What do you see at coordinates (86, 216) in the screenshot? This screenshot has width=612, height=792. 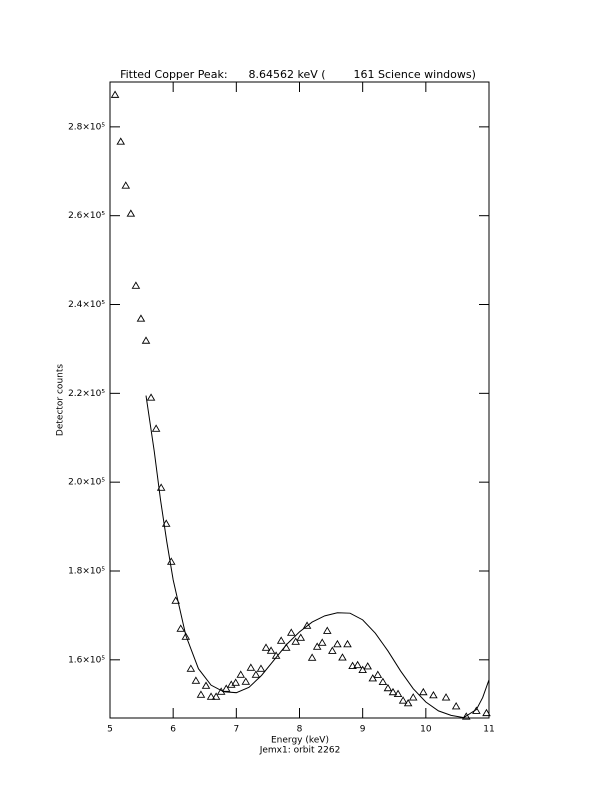 I see `y-tick-label: 2.6×10⁵` at bounding box center [86, 216].